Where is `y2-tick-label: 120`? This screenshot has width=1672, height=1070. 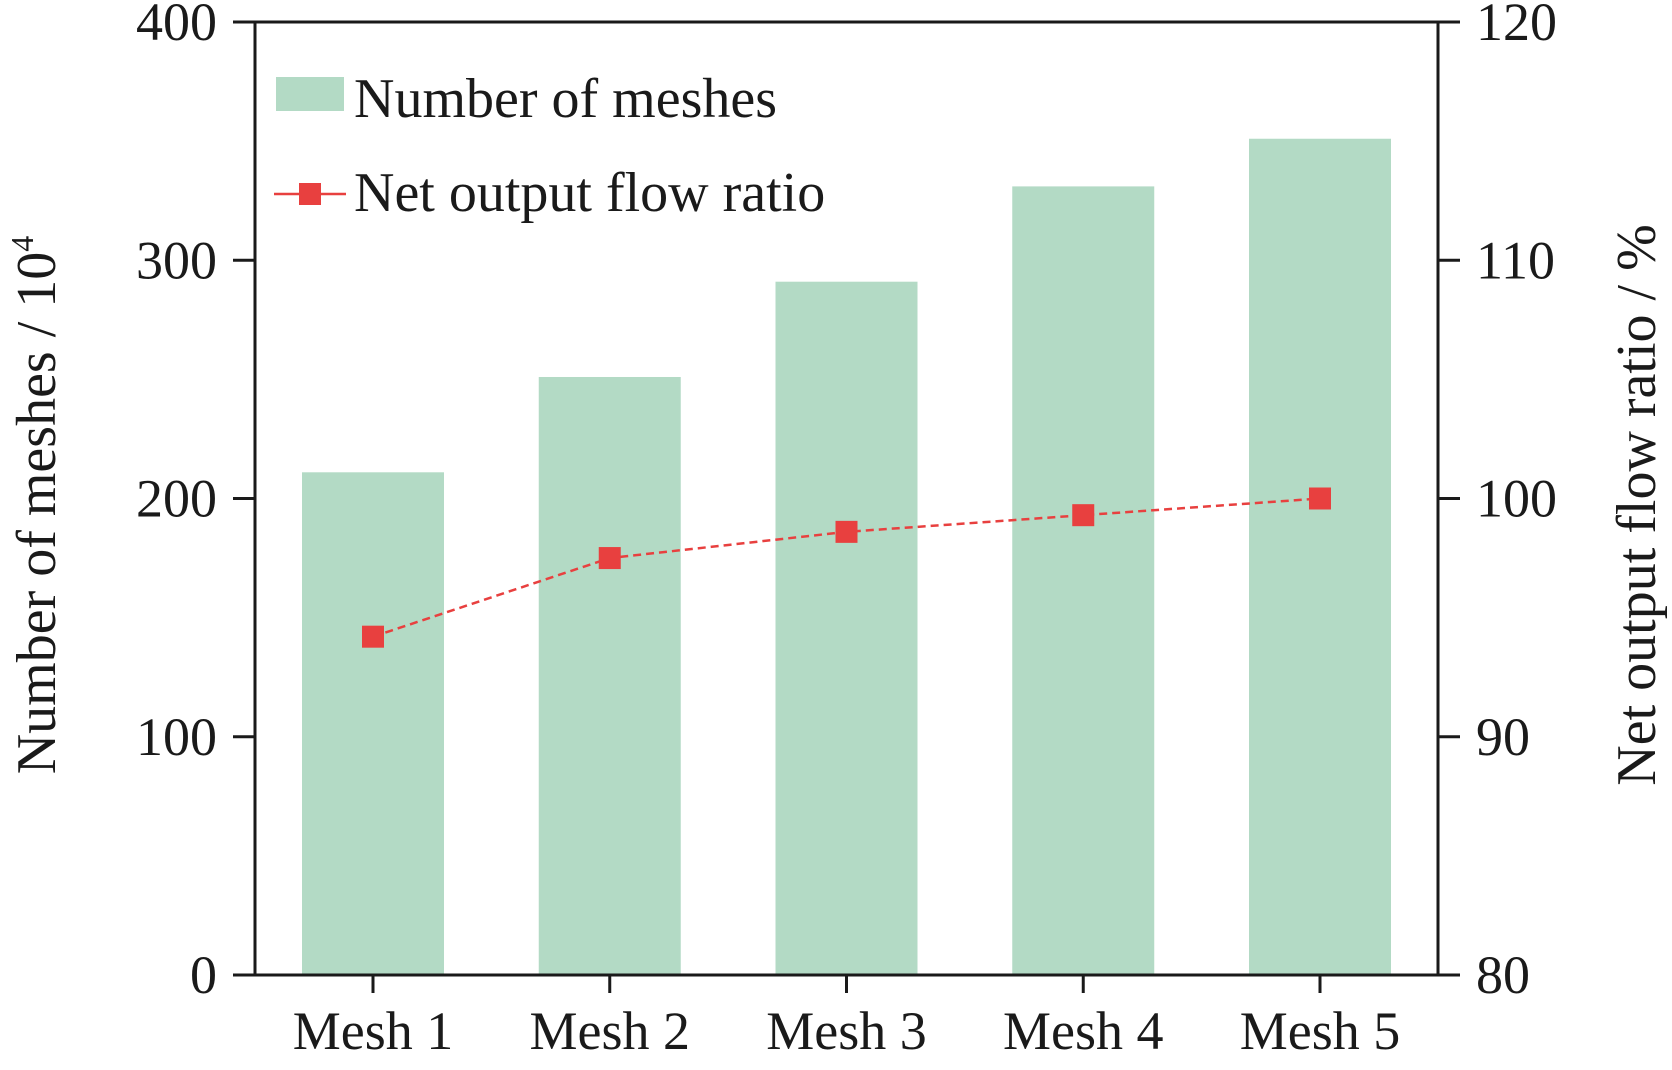 y2-tick-label: 120 is located at coordinates (1516, 26).